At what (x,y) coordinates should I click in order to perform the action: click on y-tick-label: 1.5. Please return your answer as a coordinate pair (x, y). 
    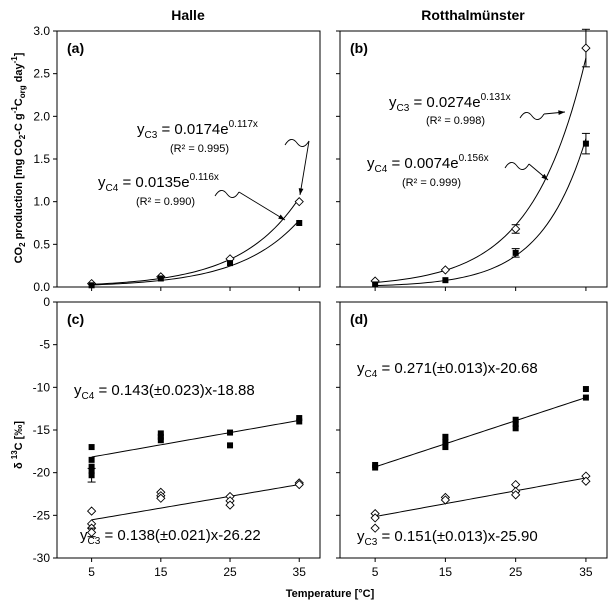
    Looking at the image, I should click on (41, 159).